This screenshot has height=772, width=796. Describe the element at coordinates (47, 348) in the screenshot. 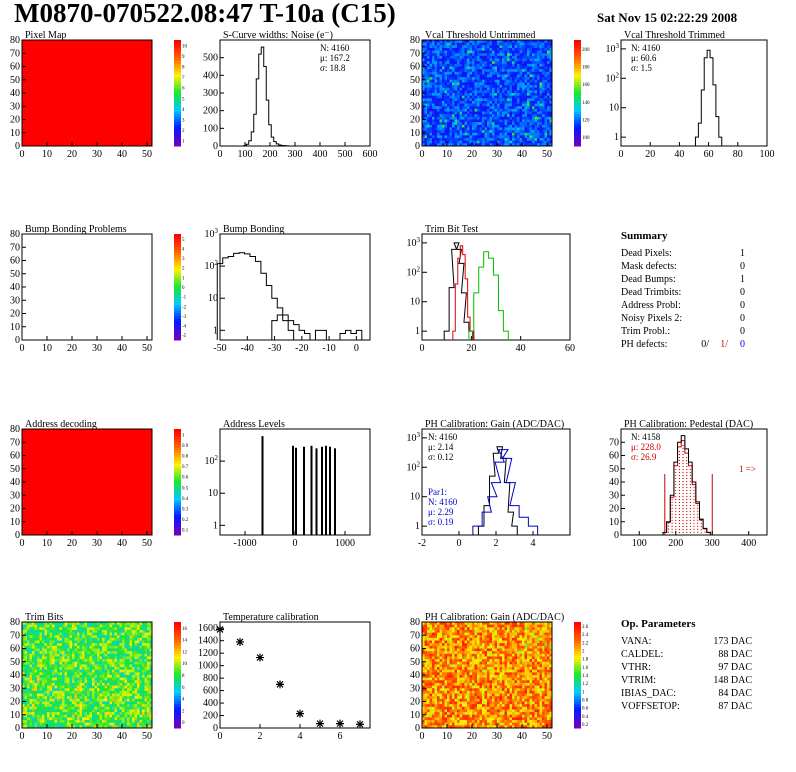

I see `bump-problems-xtick-label: 10` at that location.